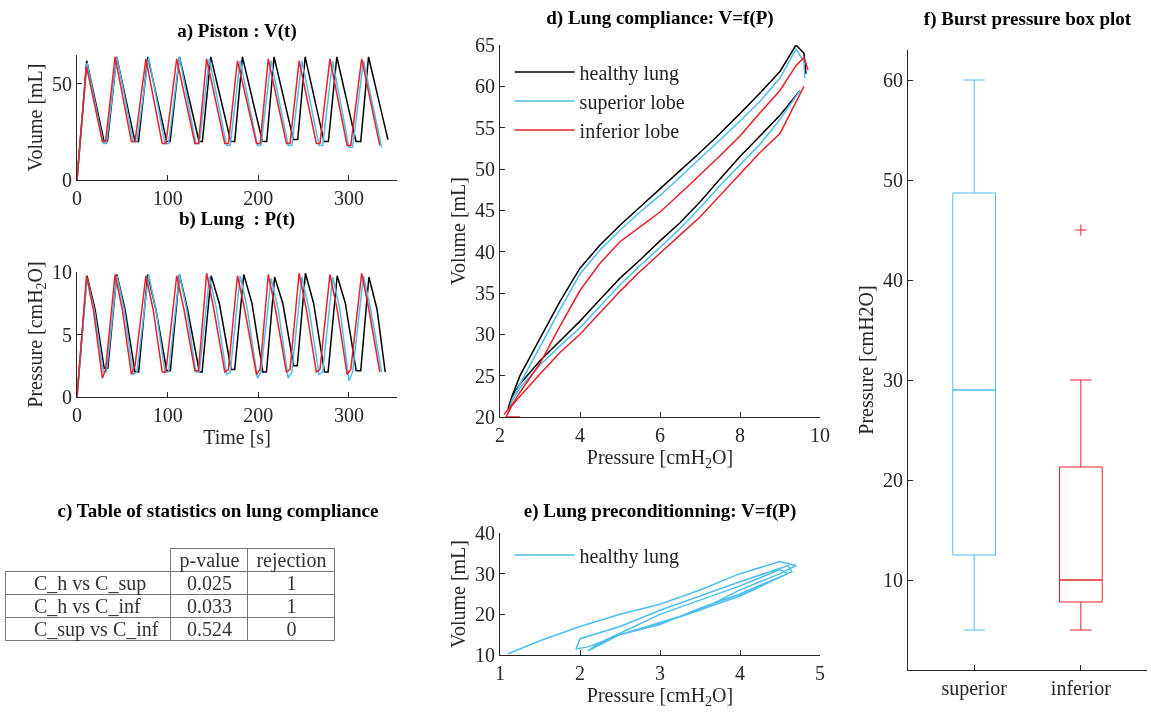 The height and width of the screenshot is (728, 1151). I want to click on y-axis-title: Pressure [cmH2O], so click(865, 360).